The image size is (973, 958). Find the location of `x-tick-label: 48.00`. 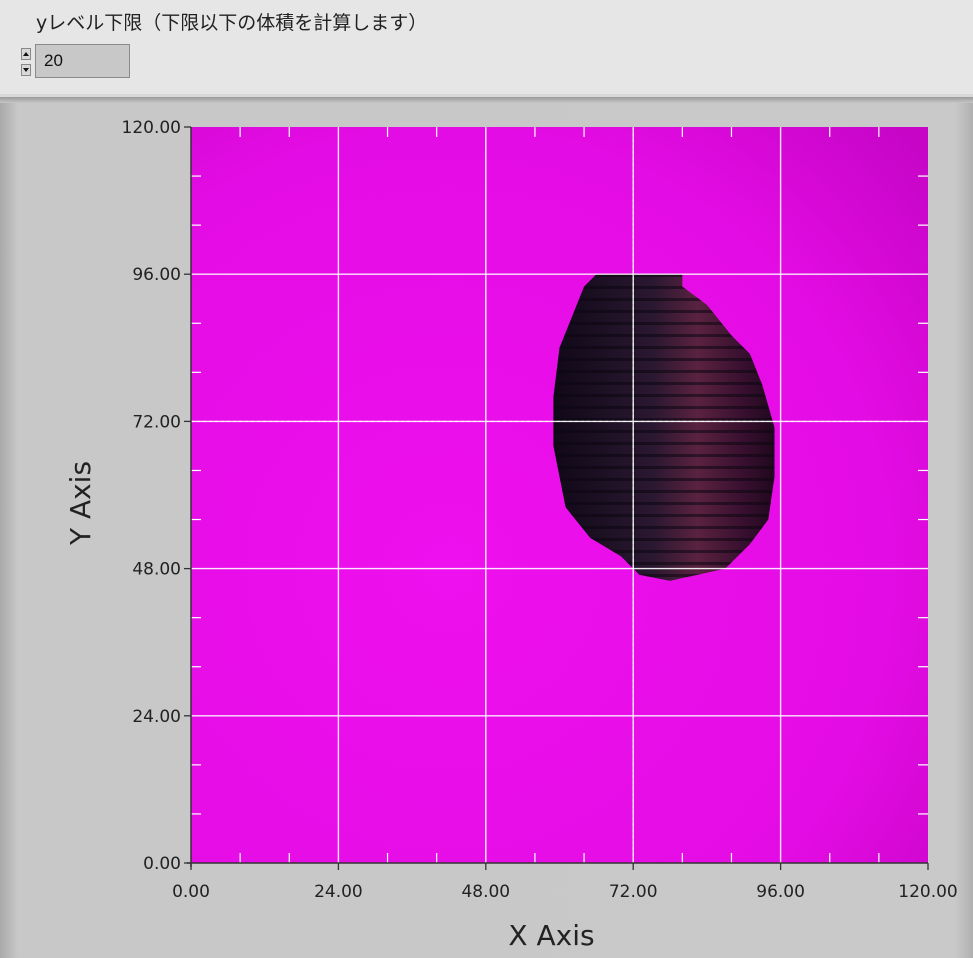

x-tick-label: 48.00 is located at coordinates (485, 892).